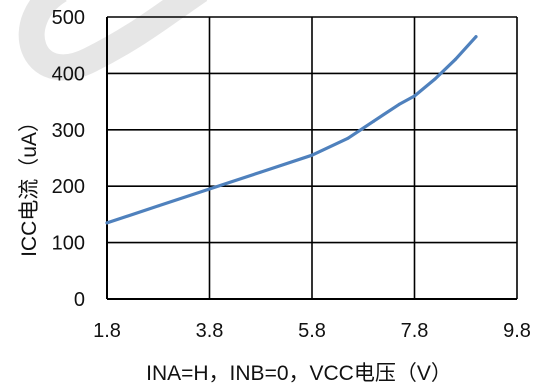  What do you see at coordinates (68, 244) in the screenshot?
I see `y-tick-label: 100` at bounding box center [68, 244].